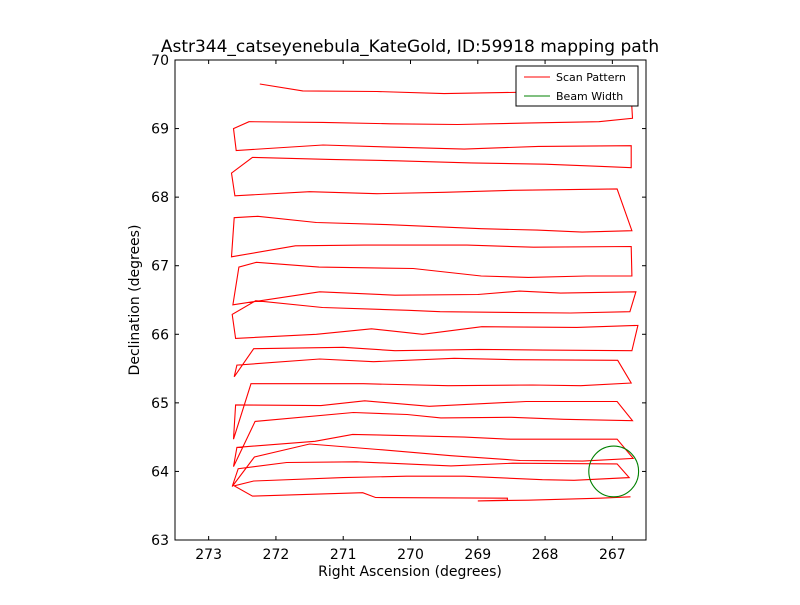  I want to click on x-tick-label: 273, so click(208, 555).